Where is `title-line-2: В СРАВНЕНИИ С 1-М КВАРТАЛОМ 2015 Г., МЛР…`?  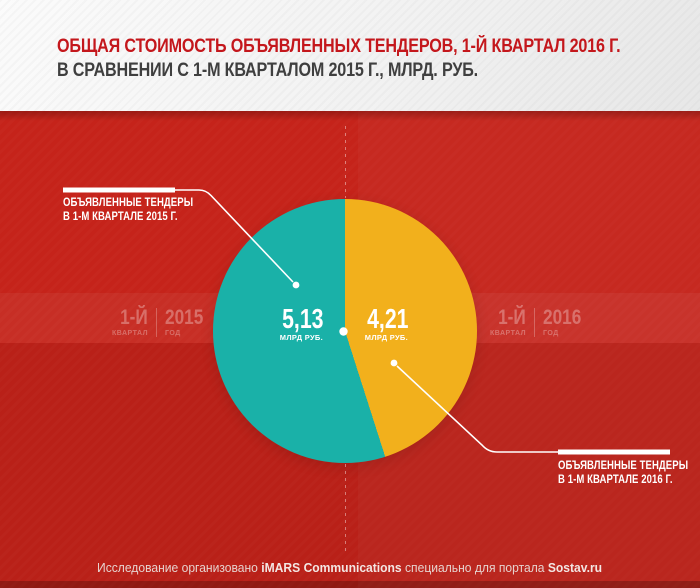 title-line-2: В СРАВНЕНИИ С 1-М КВАРТАЛОМ 2015 Г., МЛР… is located at coordinates (267, 70).